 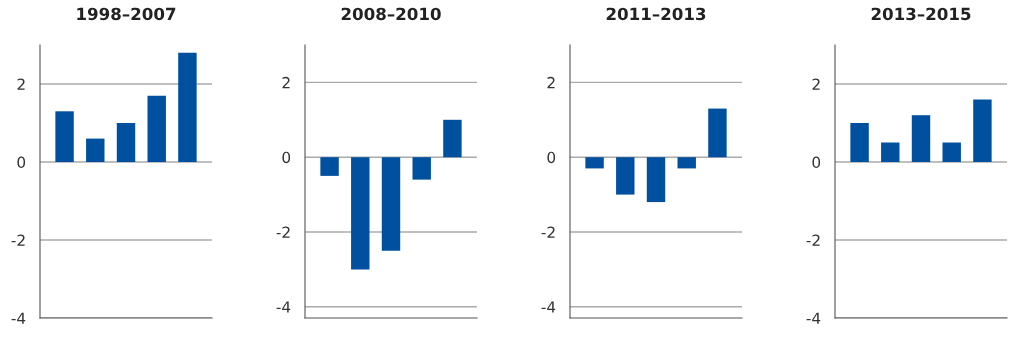 I want to click on chart-title: 2008–2010, so click(x=391, y=14).